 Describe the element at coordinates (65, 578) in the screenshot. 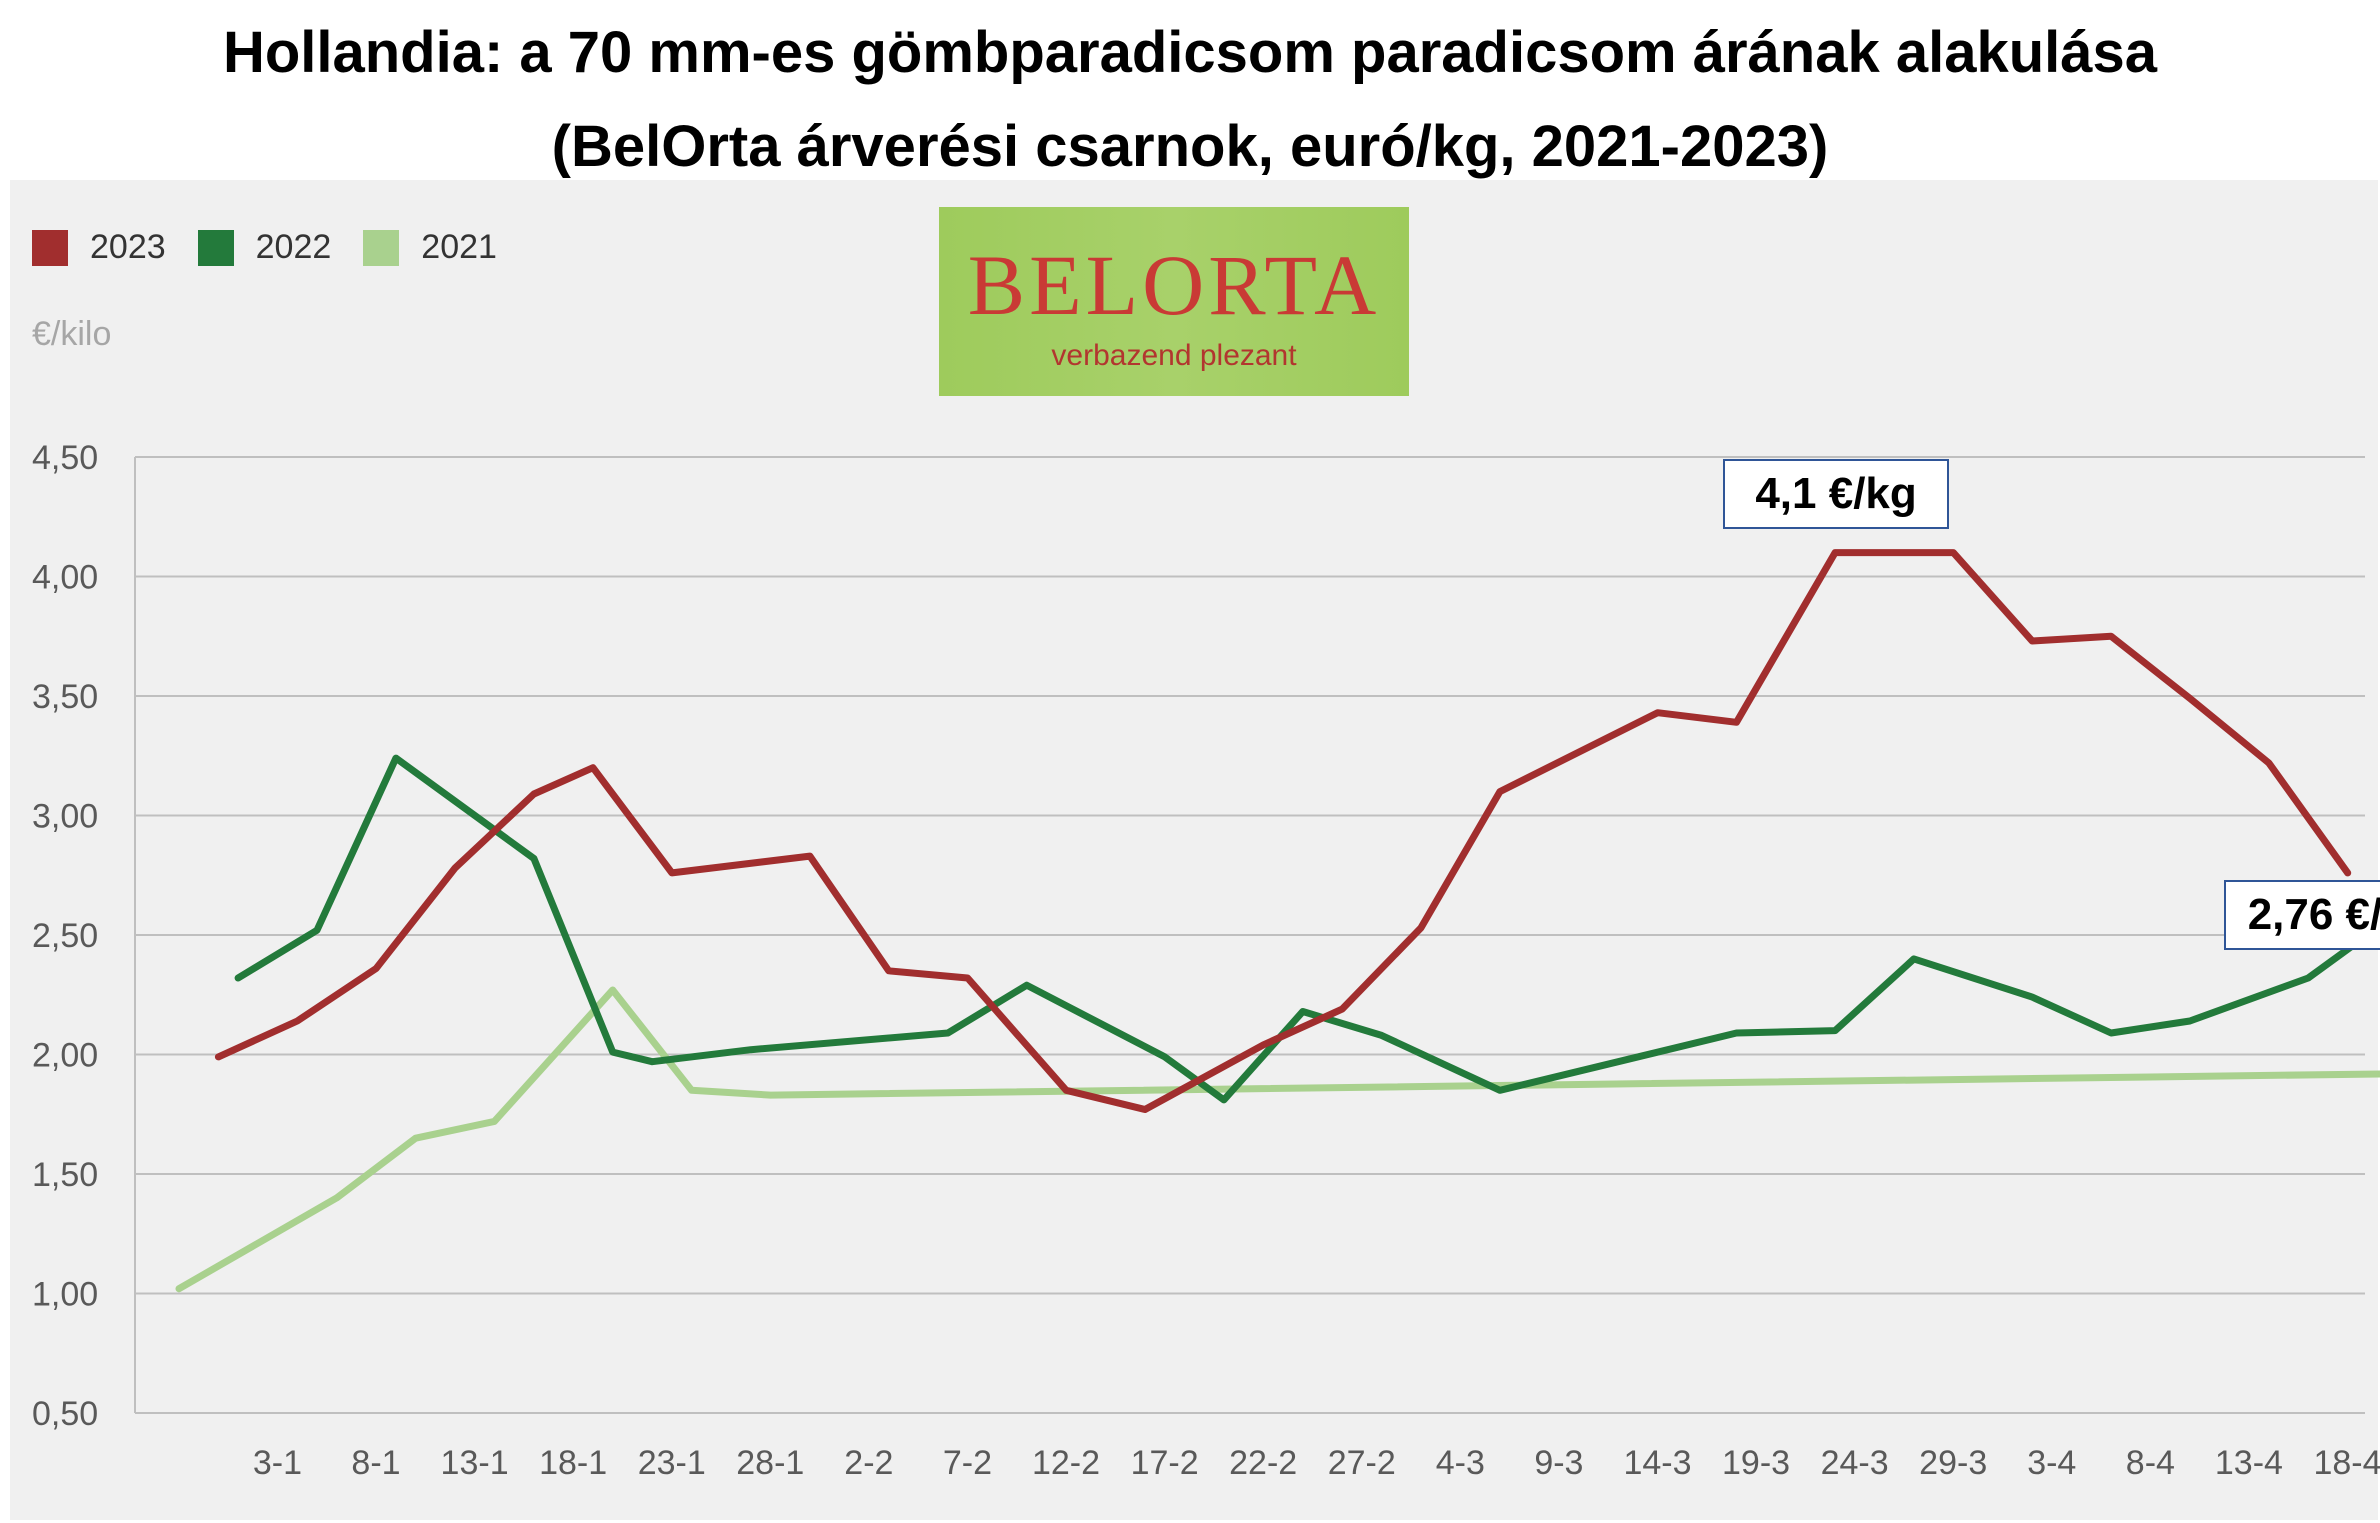

I see `y-tick-label: 4,00` at that location.